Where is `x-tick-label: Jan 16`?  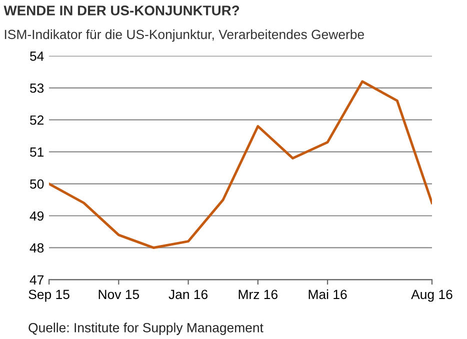 x-tick-label: Jan 16 is located at coordinates (188, 295).